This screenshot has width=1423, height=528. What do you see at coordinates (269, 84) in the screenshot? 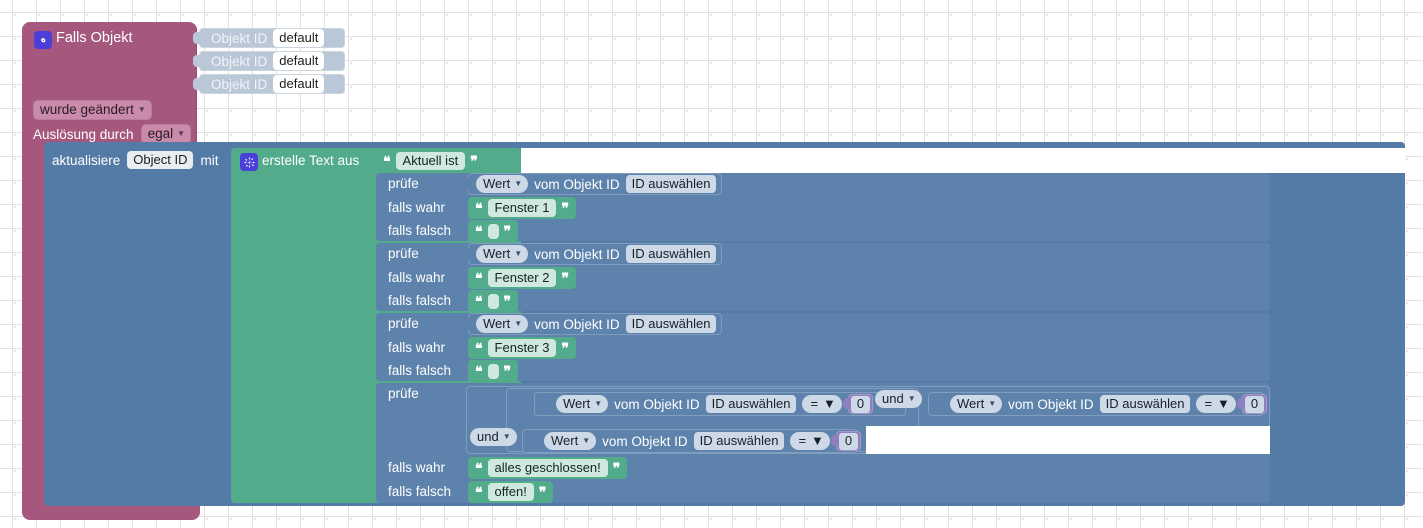
I see `object-id-input-3: Objekt ID default` at bounding box center [269, 84].